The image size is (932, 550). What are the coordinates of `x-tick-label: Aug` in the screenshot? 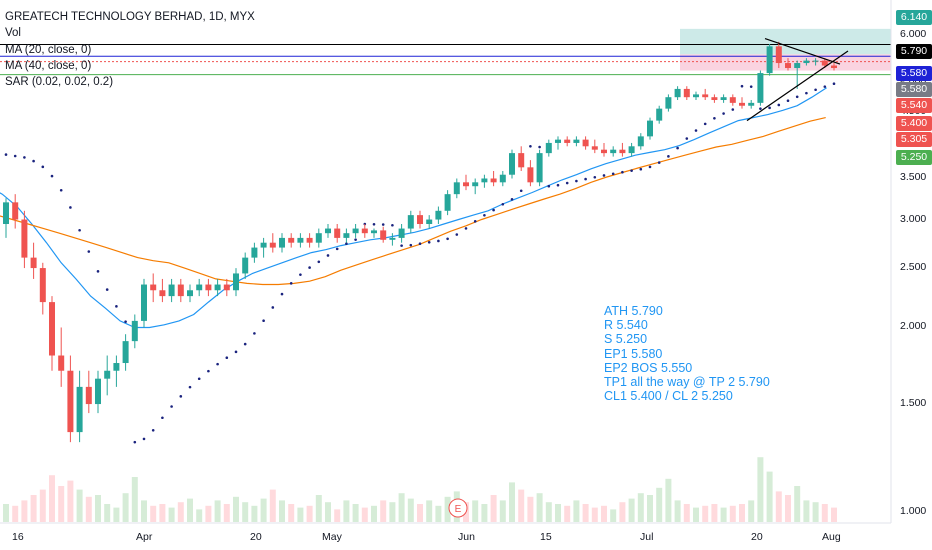 It's located at (831, 537).